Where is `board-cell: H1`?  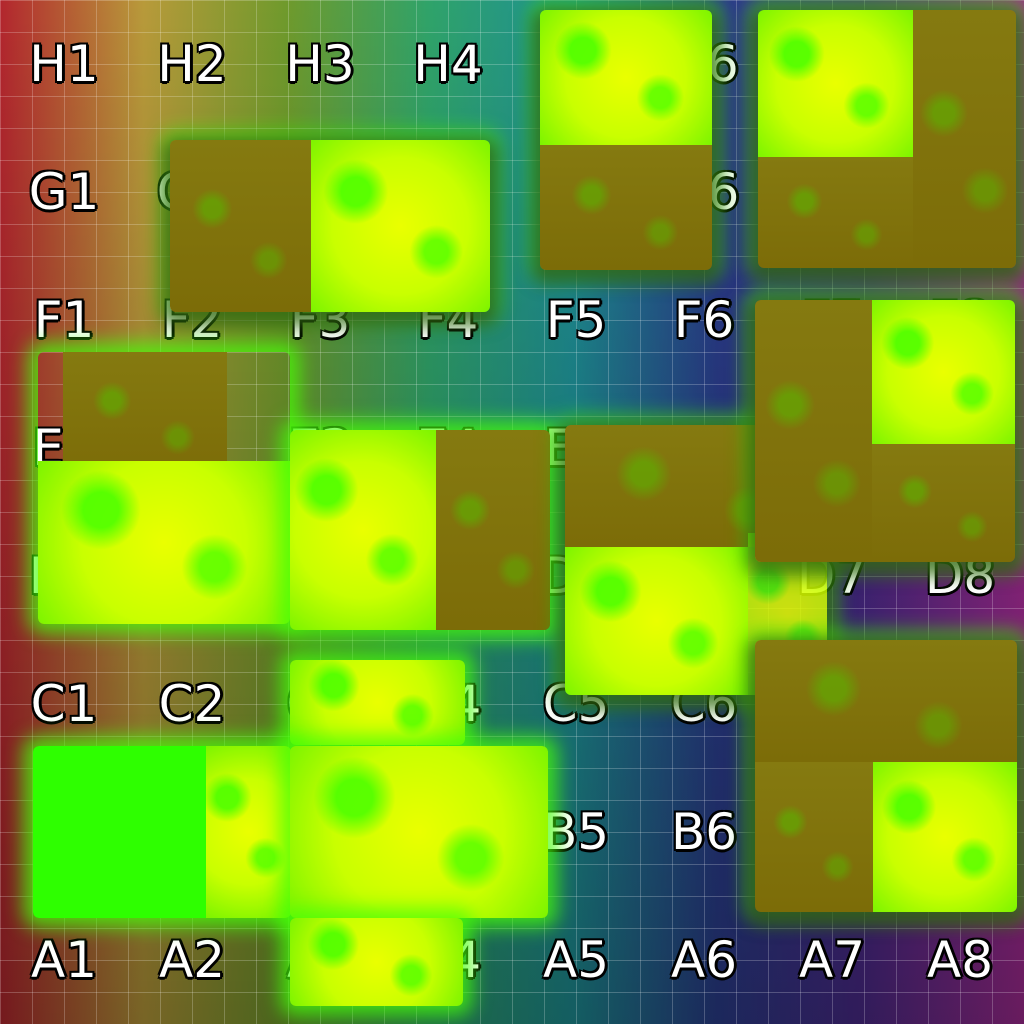 board-cell: H1 is located at coordinates (64, 64).